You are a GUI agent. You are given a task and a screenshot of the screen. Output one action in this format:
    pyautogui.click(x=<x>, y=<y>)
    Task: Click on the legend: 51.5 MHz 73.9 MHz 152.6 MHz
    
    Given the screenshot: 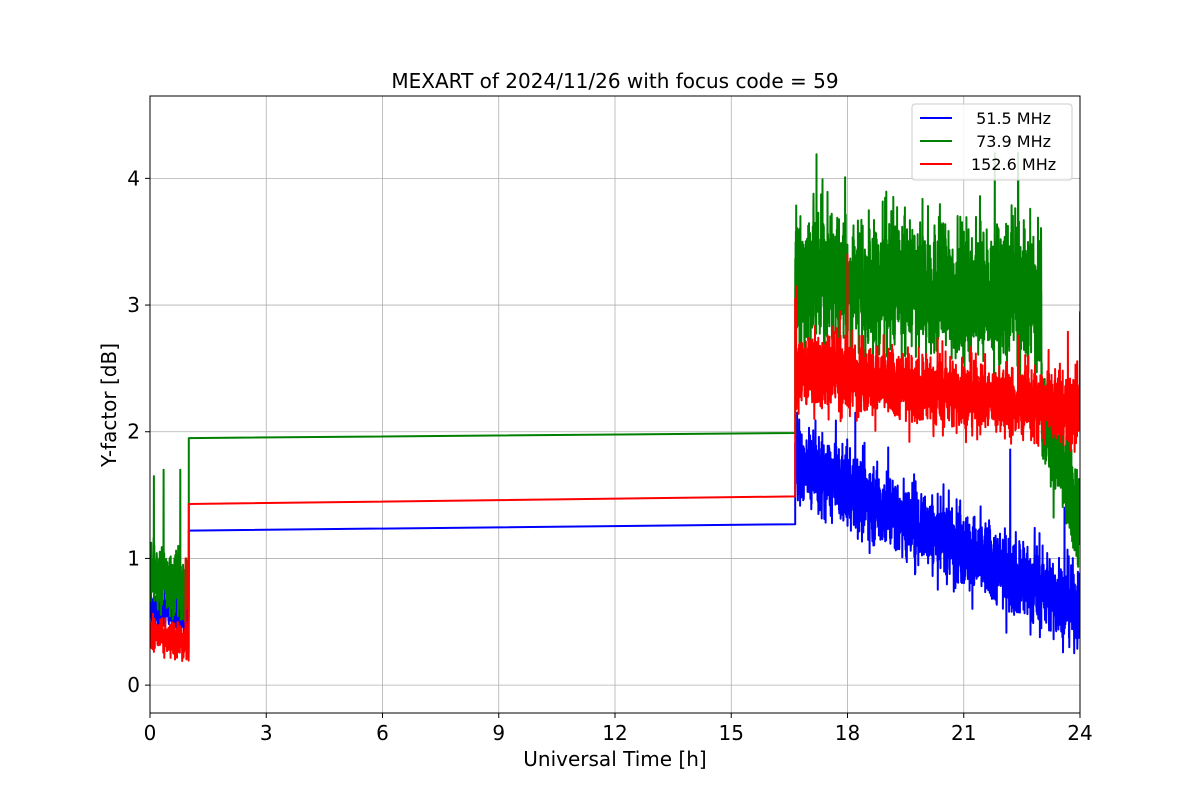 What is the action you would take?
    pyautogui.click(x=992, y=142)
    